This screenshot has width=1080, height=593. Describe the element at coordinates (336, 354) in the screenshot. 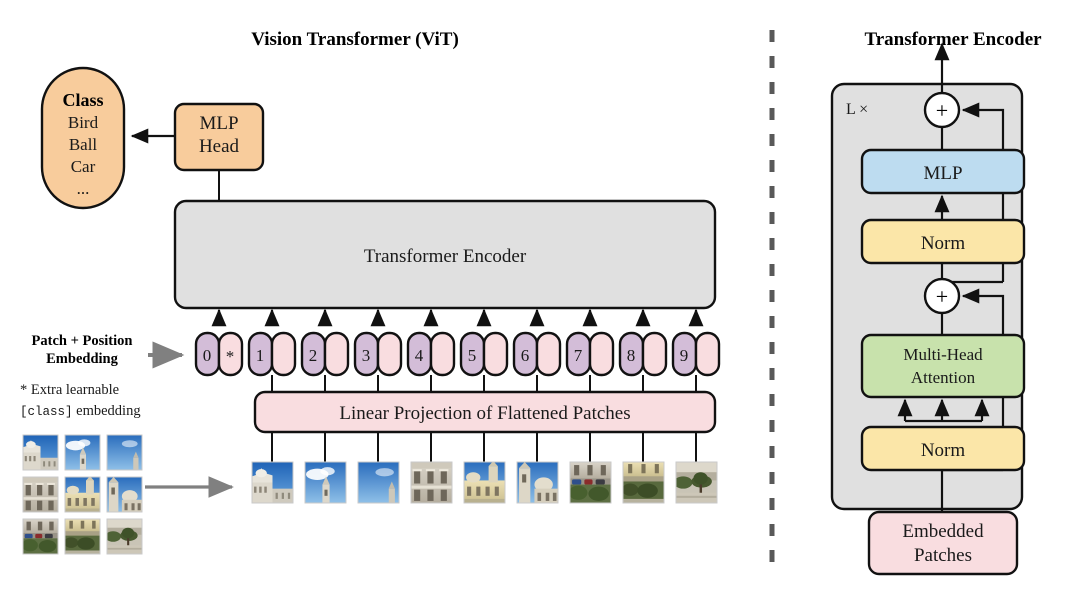

I see `token-2-patch-pill` at that location.